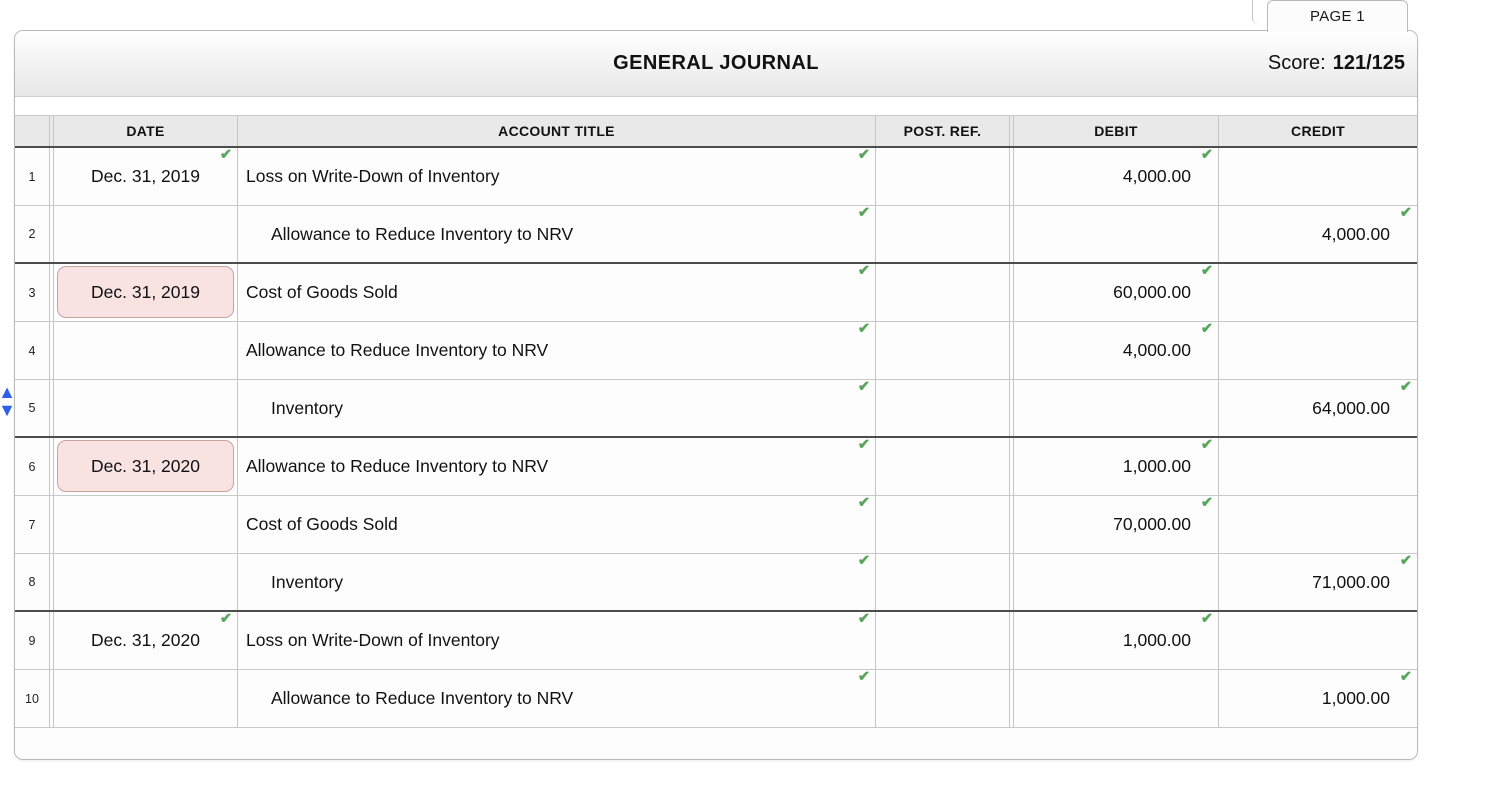 This screenshot has width=1486, height=802. What do you see at coordinates (32, 234) in the screenshot?
I see `row-number: 2` at bounding box center [32, 234].